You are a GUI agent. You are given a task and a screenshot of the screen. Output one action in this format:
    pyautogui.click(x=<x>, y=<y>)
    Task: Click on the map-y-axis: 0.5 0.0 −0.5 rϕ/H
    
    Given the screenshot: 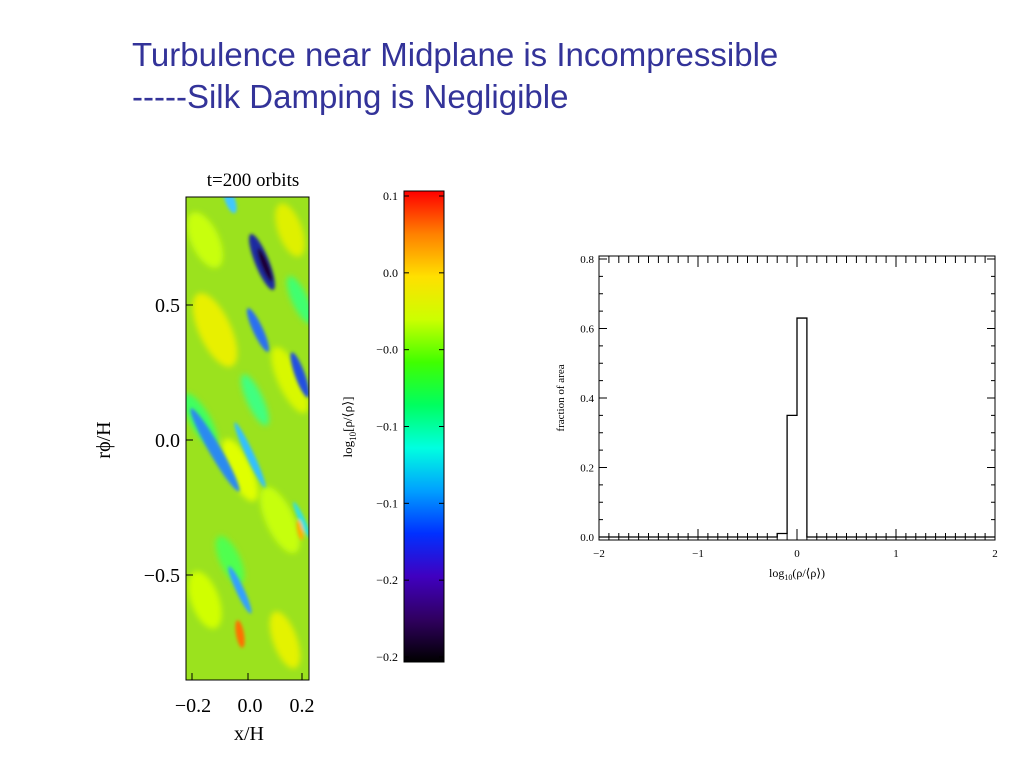 What is the action you would take?
    pyautogui.click(x=143, y=441)
    